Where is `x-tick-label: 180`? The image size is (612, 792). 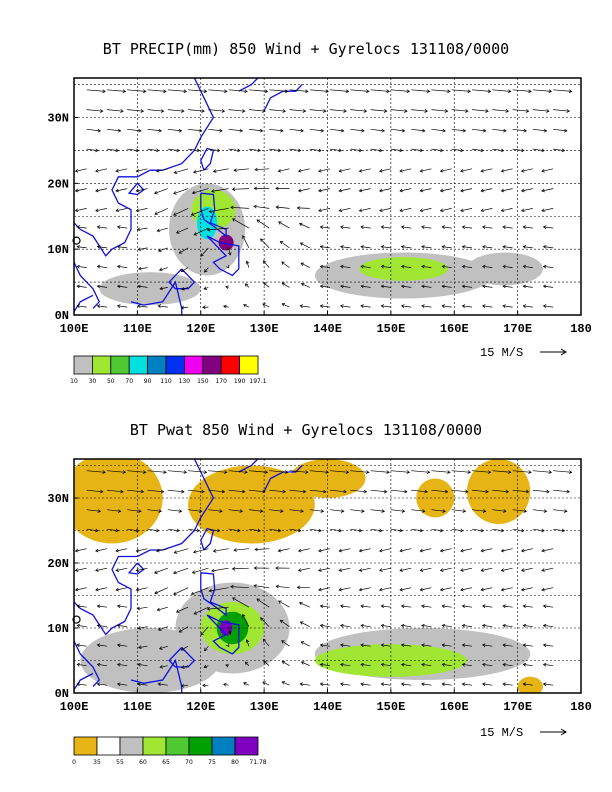
x-tick-label: 180 is located at coordinates (581, 329).